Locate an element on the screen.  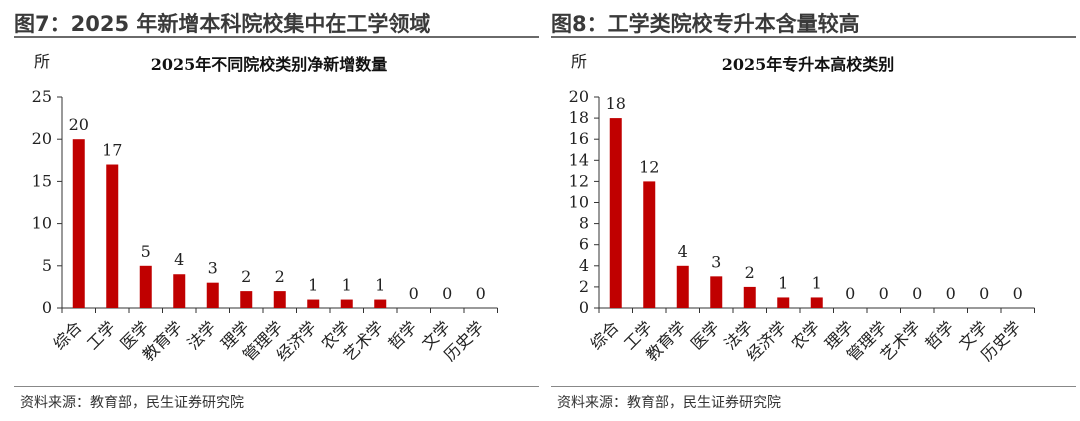
figure-title: 图8：工学类院校专升本含量较高 is located at coordinates (705, 24).